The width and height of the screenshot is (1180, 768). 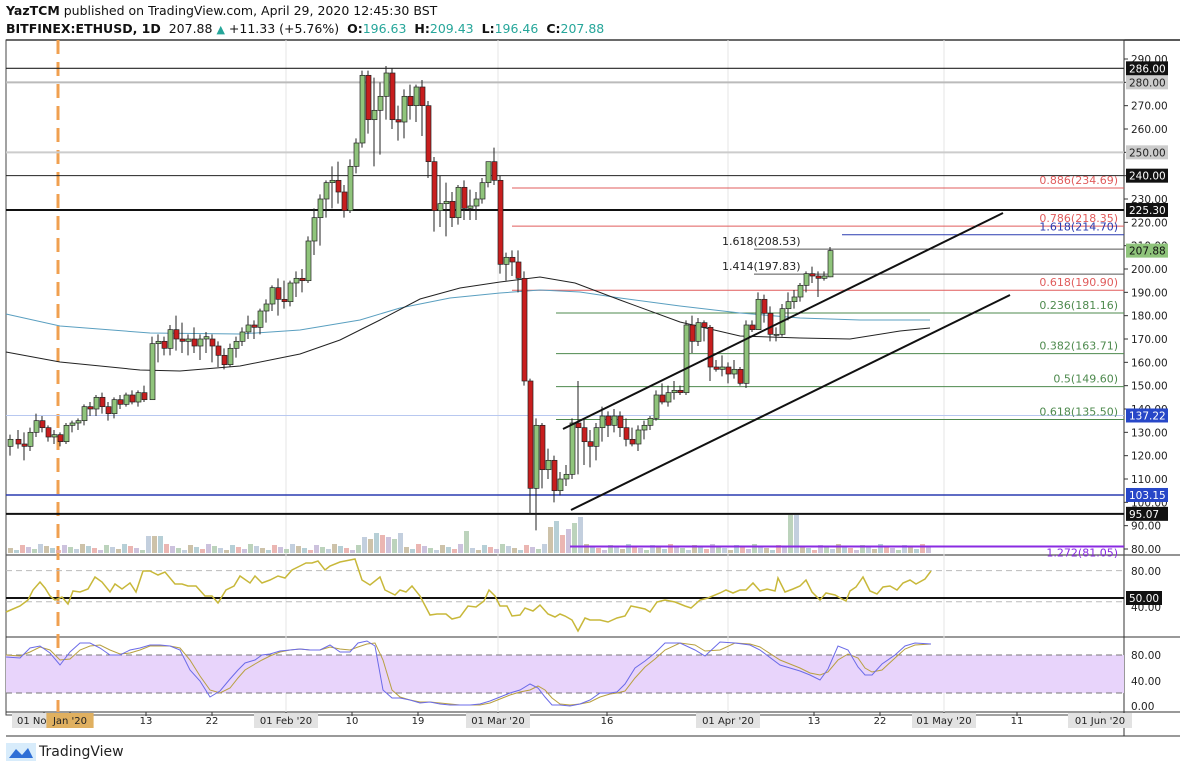 I want to click on moving-average-line, so click(x=467, y=312).